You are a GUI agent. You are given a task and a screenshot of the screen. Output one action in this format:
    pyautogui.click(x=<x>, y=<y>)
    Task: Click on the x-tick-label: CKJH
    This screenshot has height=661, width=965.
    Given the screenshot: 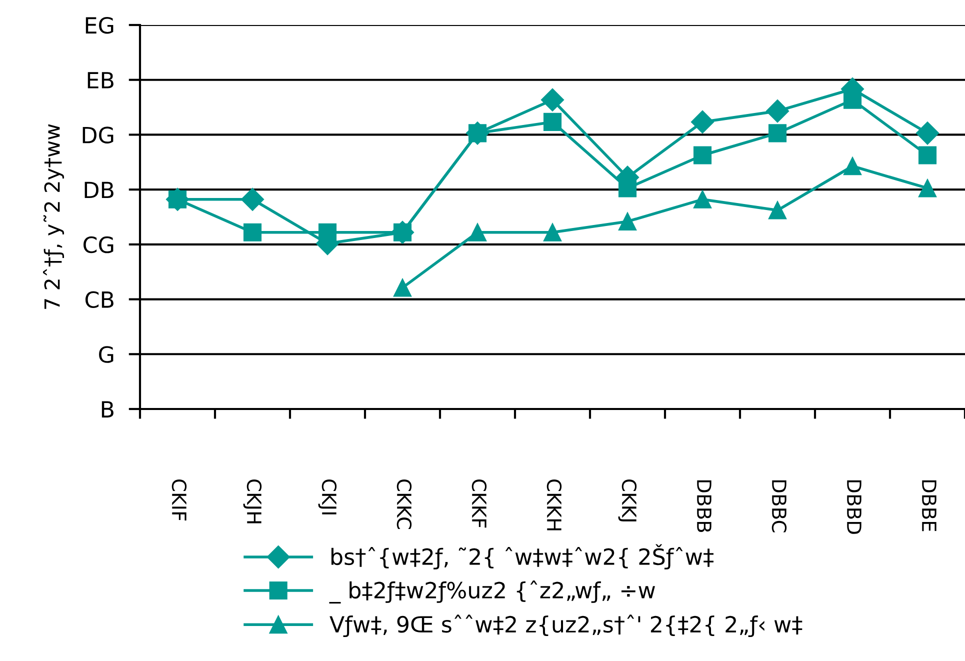 What is the action you would take?
    pyautogui.click(x=252, y=502)
    